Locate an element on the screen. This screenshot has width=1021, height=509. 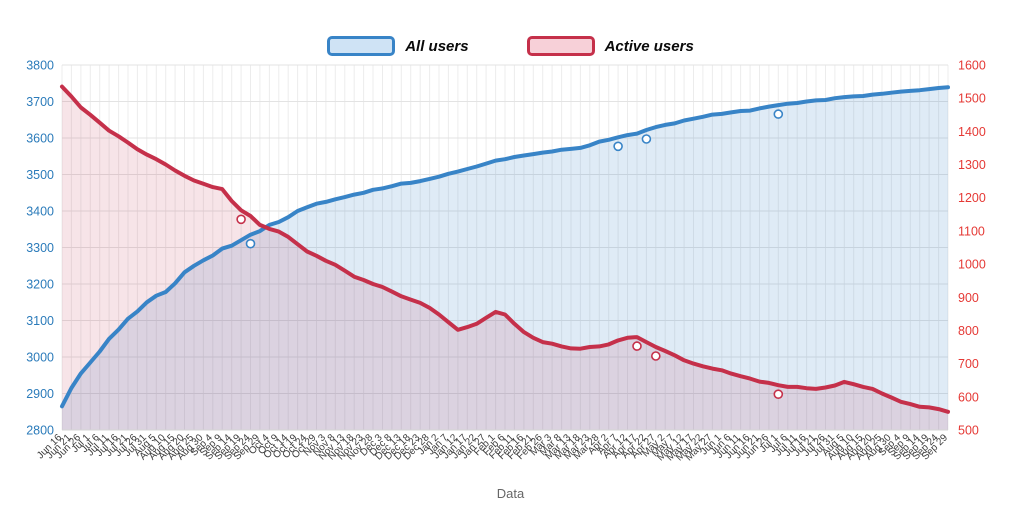
svg-text: 500 is located at coordinates (968, 431).